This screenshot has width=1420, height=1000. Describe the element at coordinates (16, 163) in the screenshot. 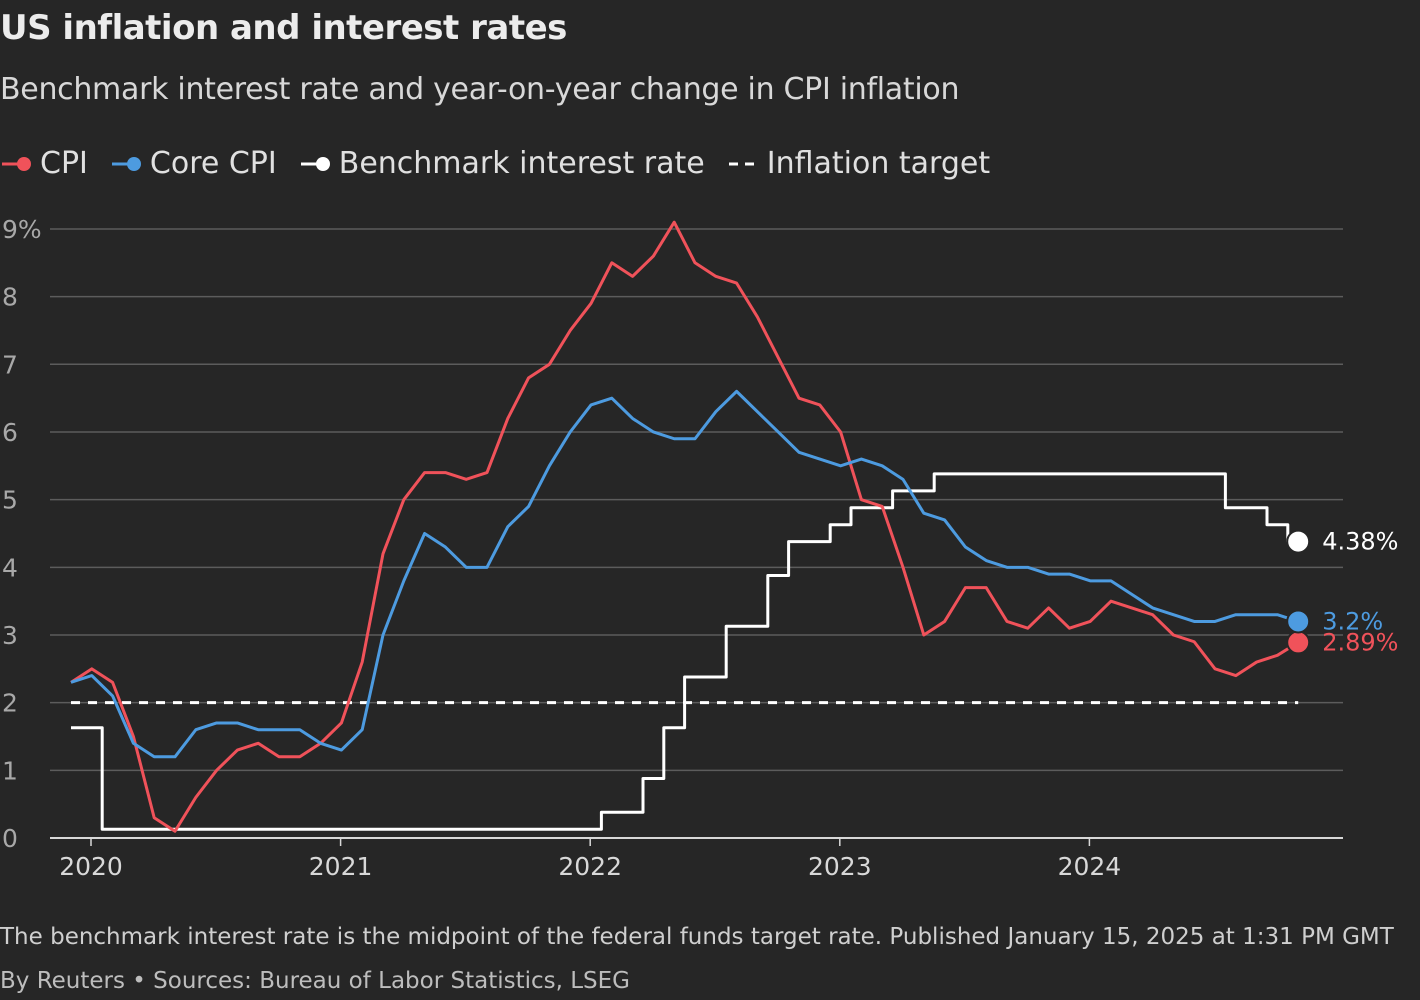

I see `cpi-swatch-icon` at that location.